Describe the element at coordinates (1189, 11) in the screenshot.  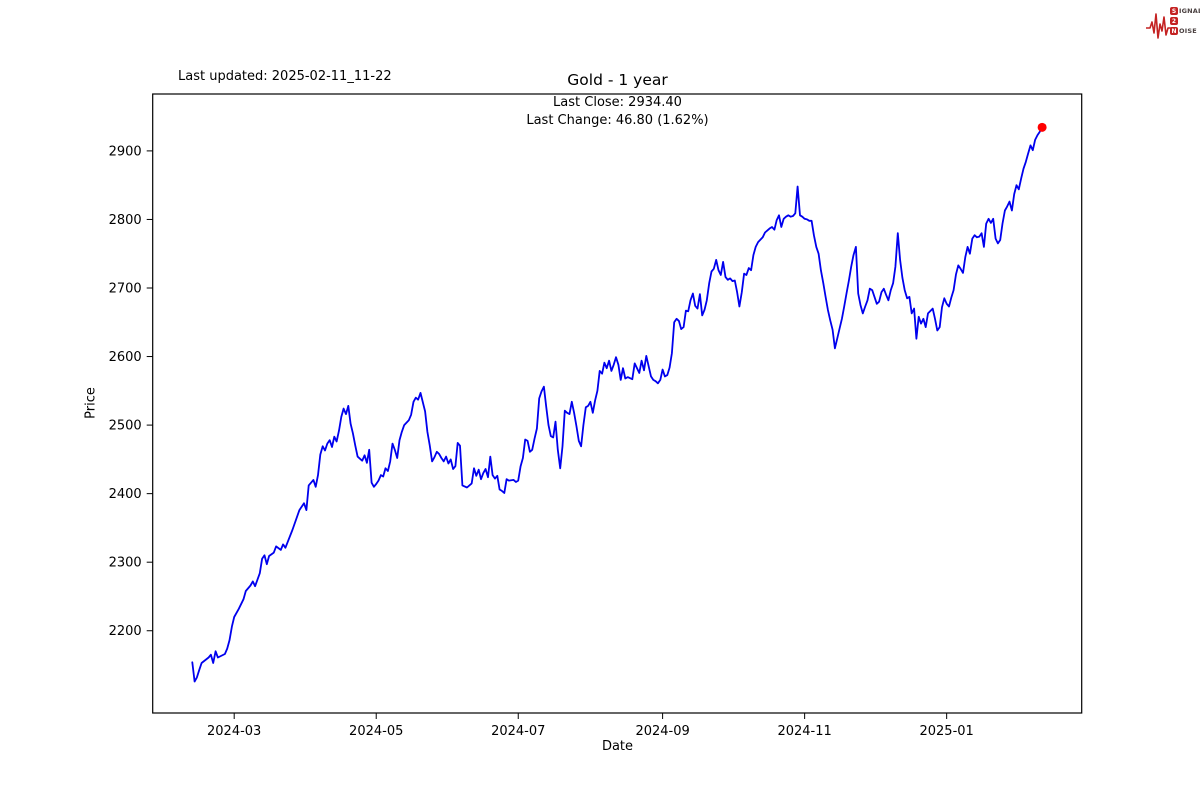
I see `logo-letter-rest: IGNAL` at that location.